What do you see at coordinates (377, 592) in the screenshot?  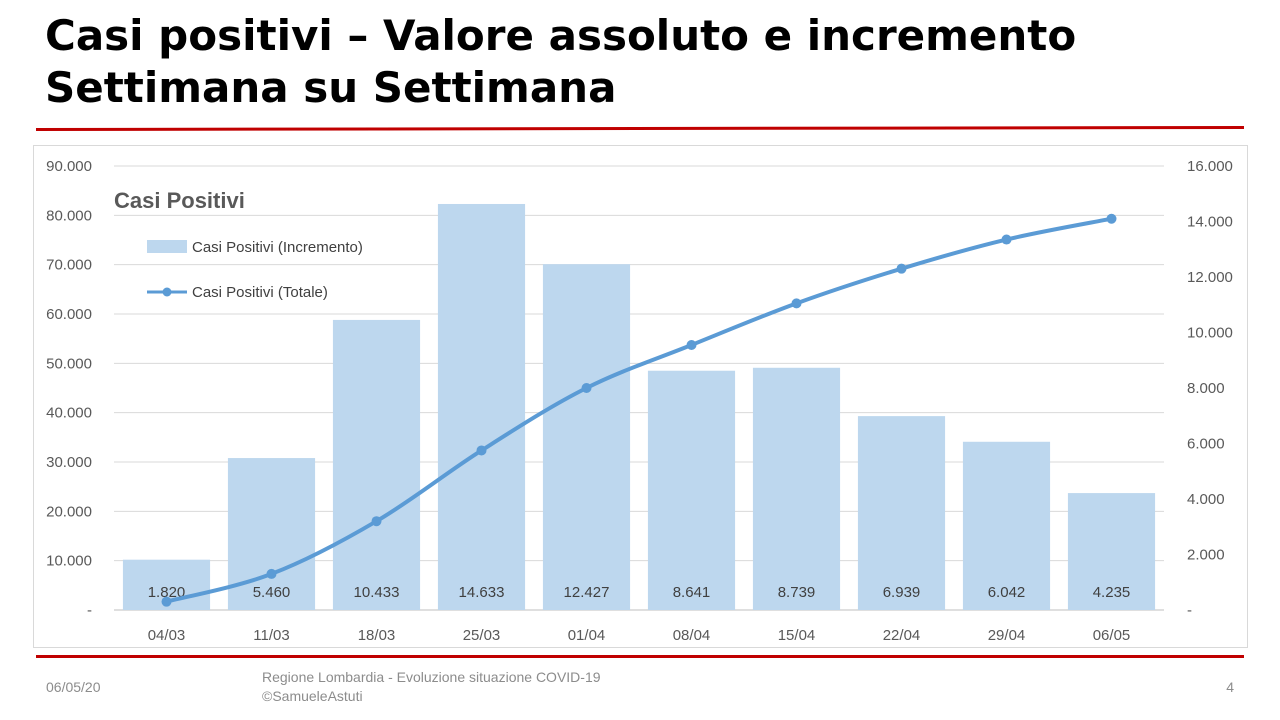 I see `bar-data-label: 10.433` at bounding box center [377, 592].